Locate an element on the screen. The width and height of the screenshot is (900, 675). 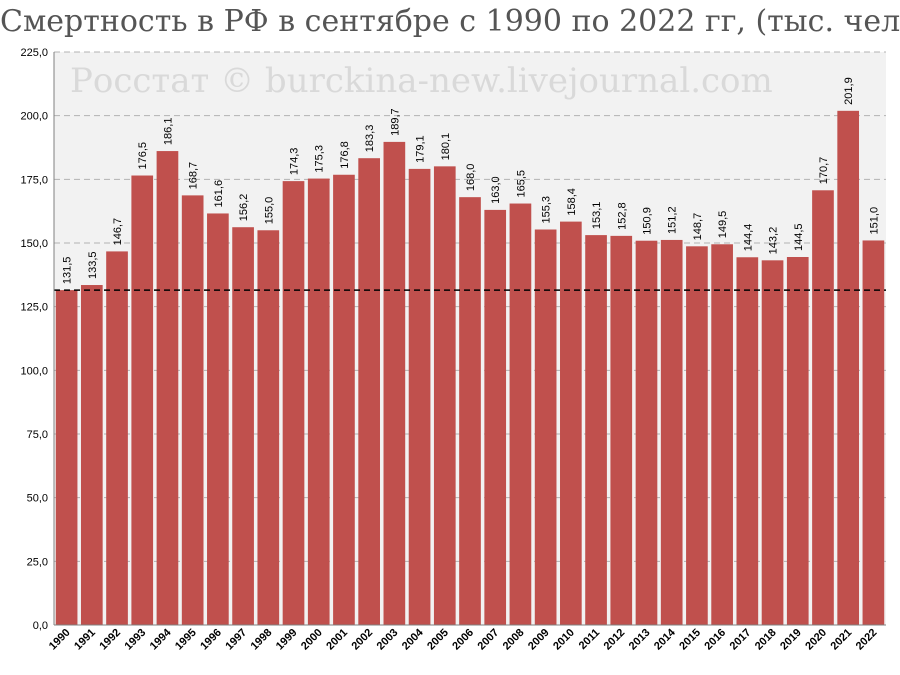
x-tick-label: 2012 is located at coordinates (615, 640).